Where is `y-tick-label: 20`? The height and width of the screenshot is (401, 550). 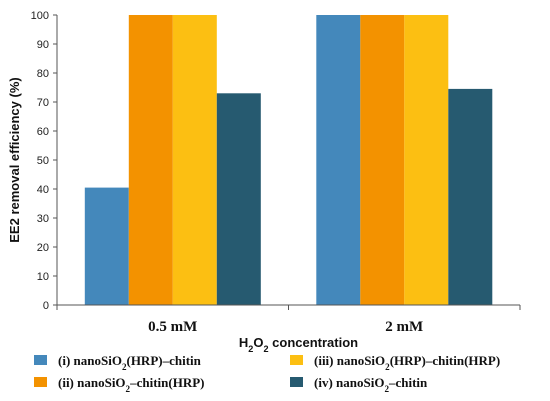 y-tick-label: 20 is located at coordinates (43, 248).